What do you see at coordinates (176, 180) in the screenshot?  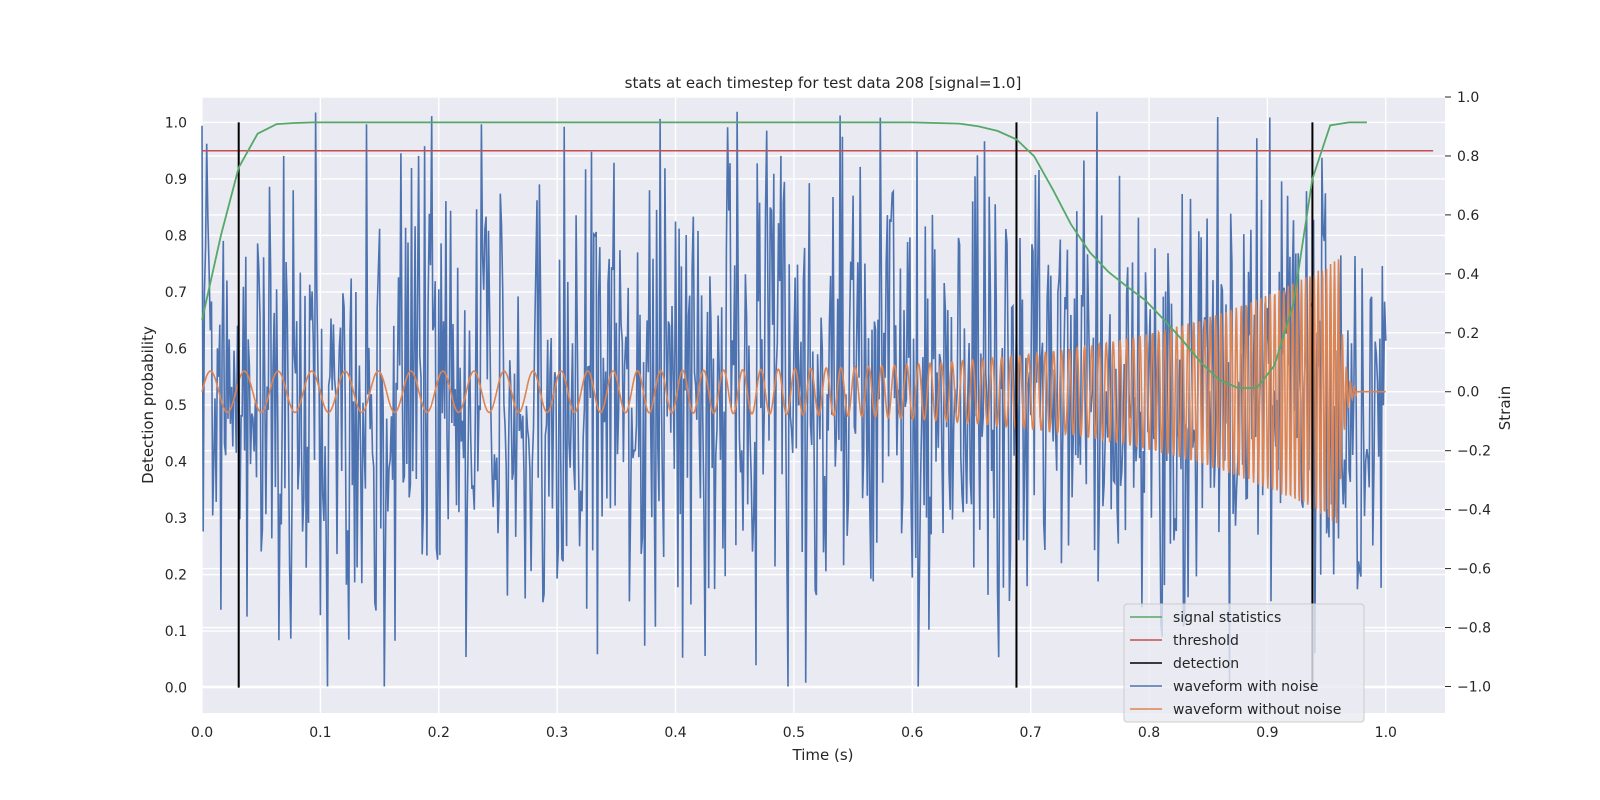 I see `y-tick-label-left: 0.9` at bounding box center [176, 180].